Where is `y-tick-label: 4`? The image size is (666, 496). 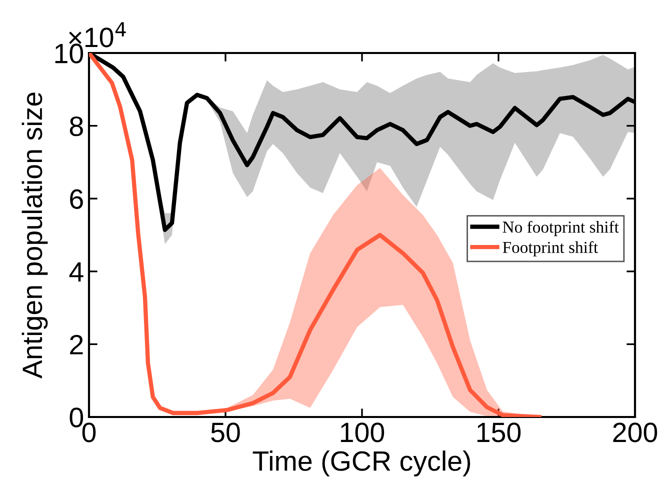
y-tick-label: 4 is located at coordinates (76, 272).